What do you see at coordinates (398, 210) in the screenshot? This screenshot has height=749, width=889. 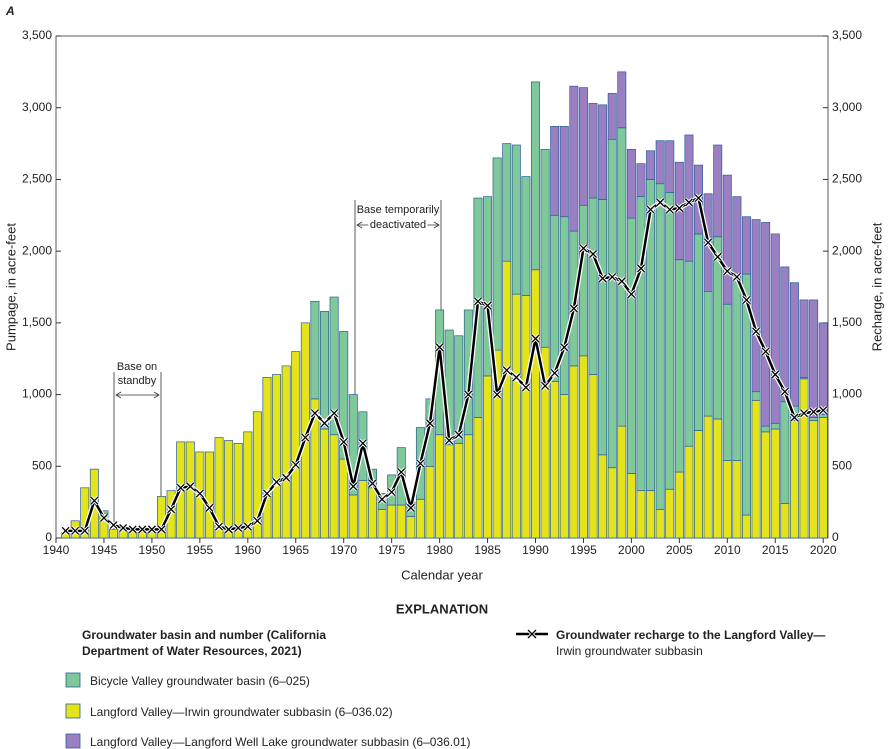 I see `annotation: Base temporarily` at bounding box center [398, 210].